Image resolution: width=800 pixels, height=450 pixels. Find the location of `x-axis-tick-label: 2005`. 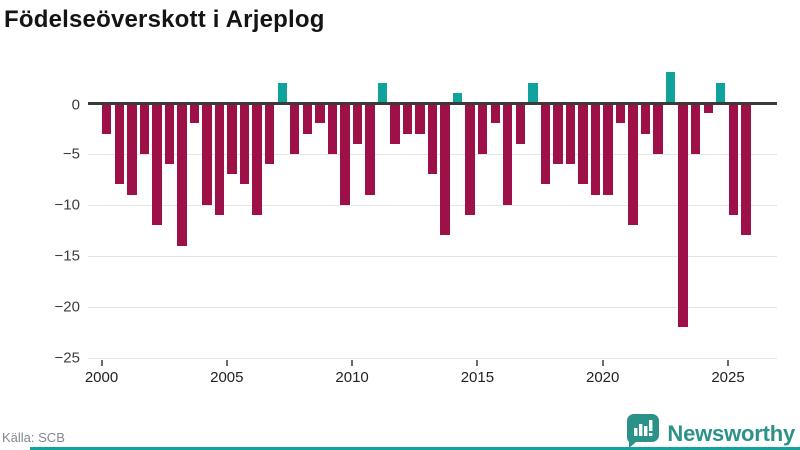

x-axis-tick-label: 2005 is located at coordinates (227, 377).